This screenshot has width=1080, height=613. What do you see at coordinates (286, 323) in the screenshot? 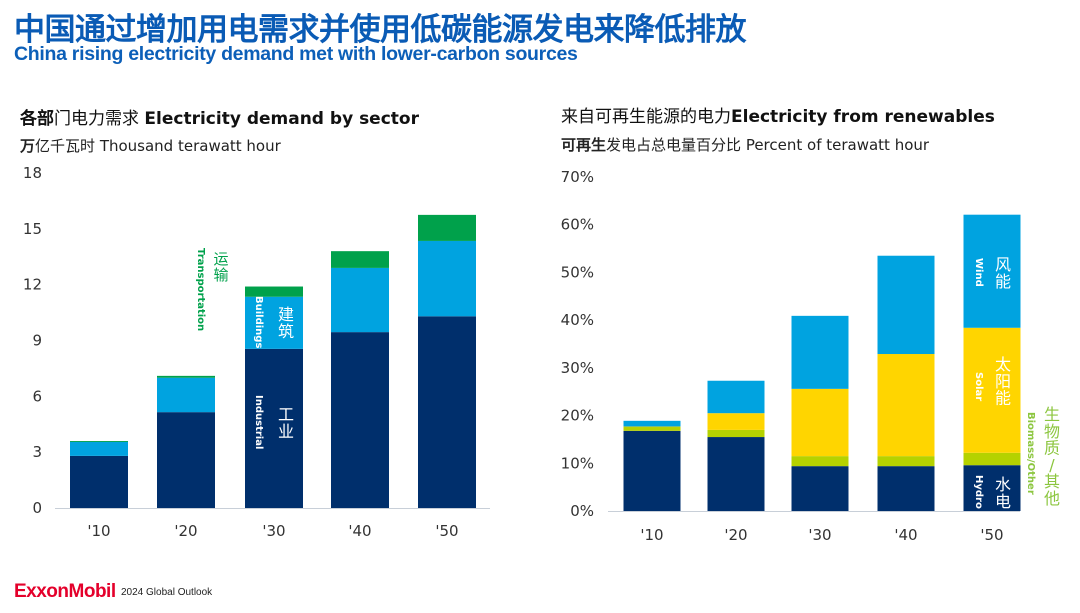
I see `buildings-label-cn: 建筑` at bounding box center [286, 323].